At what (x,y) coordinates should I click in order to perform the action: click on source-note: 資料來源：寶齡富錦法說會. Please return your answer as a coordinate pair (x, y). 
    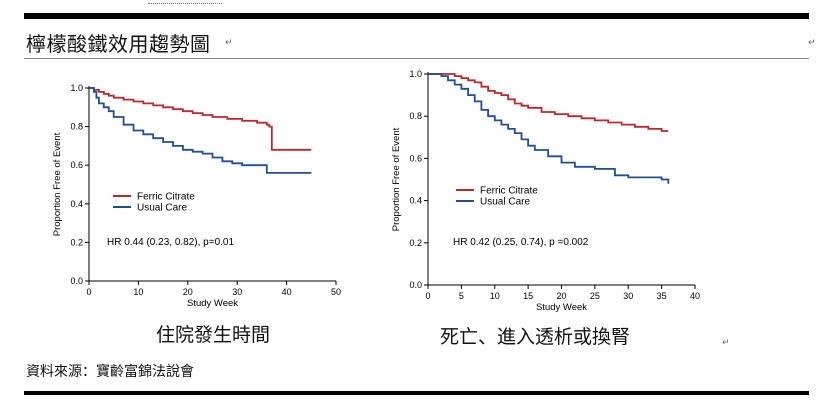
    Looking at the image, I should click on (110, 372).